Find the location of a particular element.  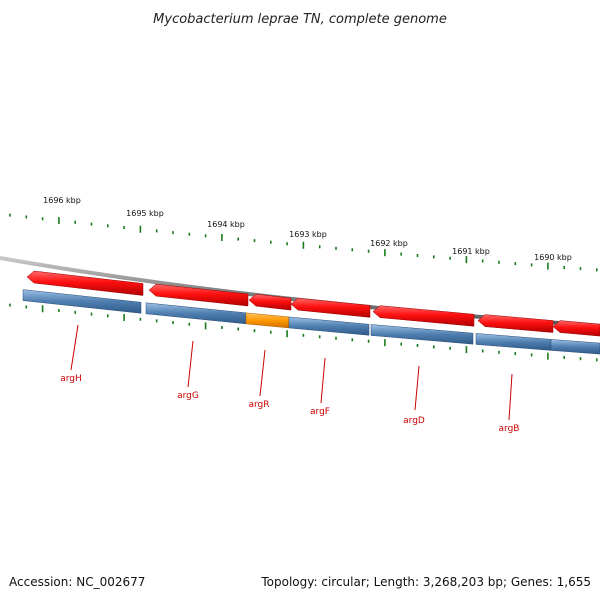

inner-ticks is located at coordinates (303, 332).